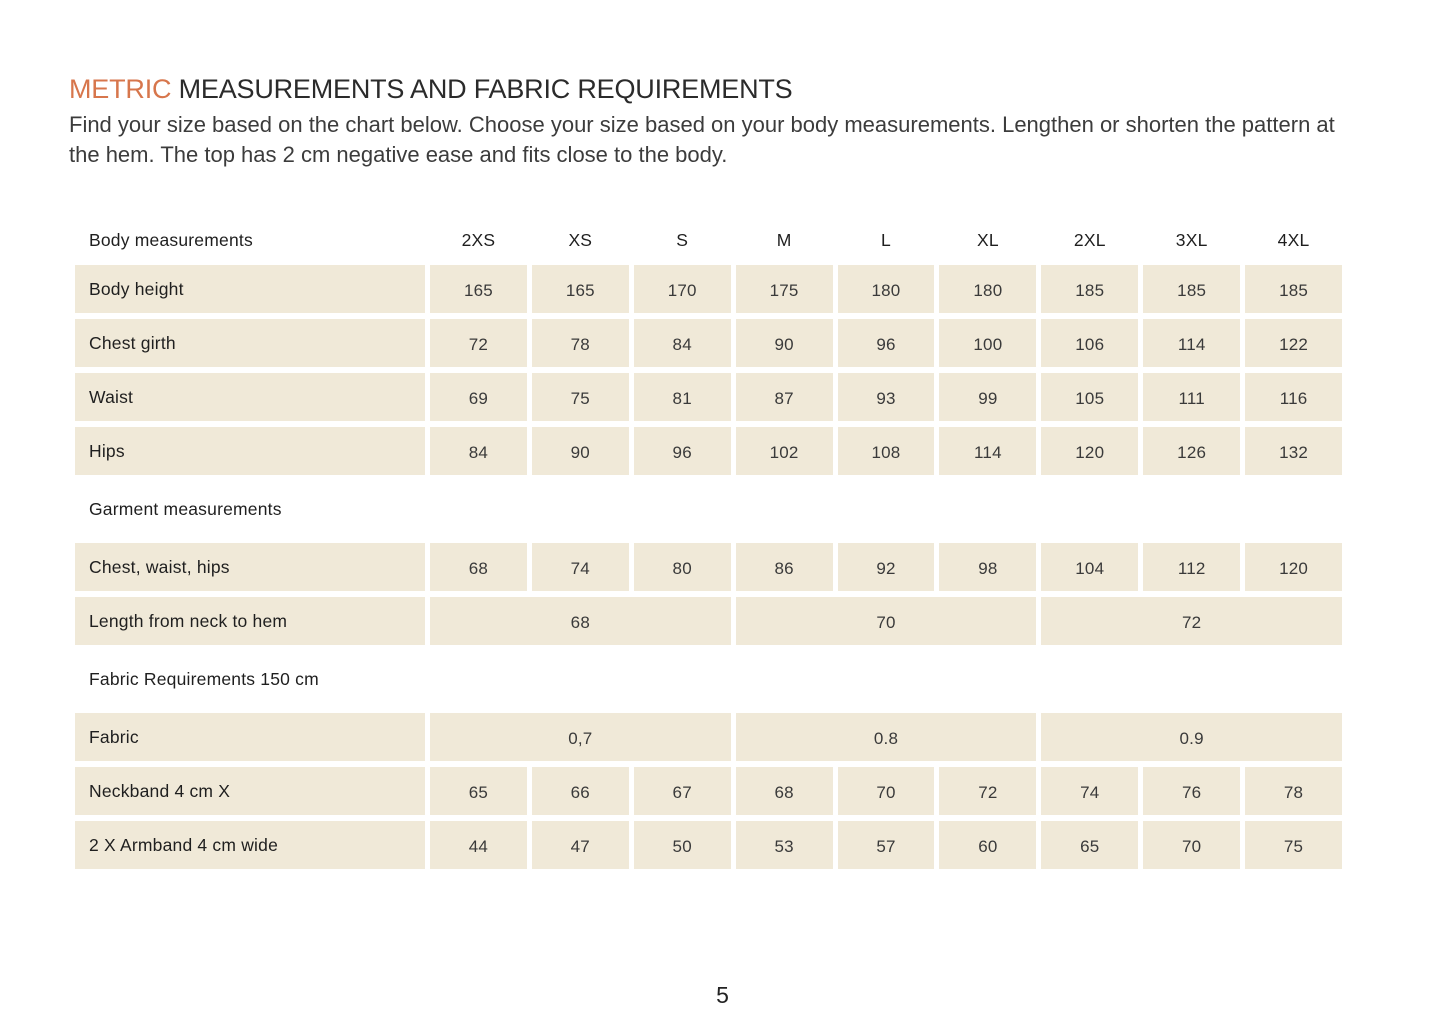 This screenshot has width=1445, height=1018. Describe the element at coordinates (784, 845) in the screenshot. I see `value-cell: 53` at that location.